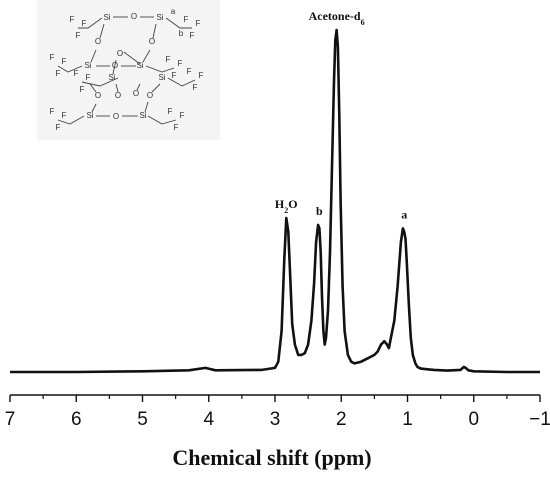  Describe the element at coordinates (173, 11) in the screenshot. I see `structure-label-a: a` at that location.